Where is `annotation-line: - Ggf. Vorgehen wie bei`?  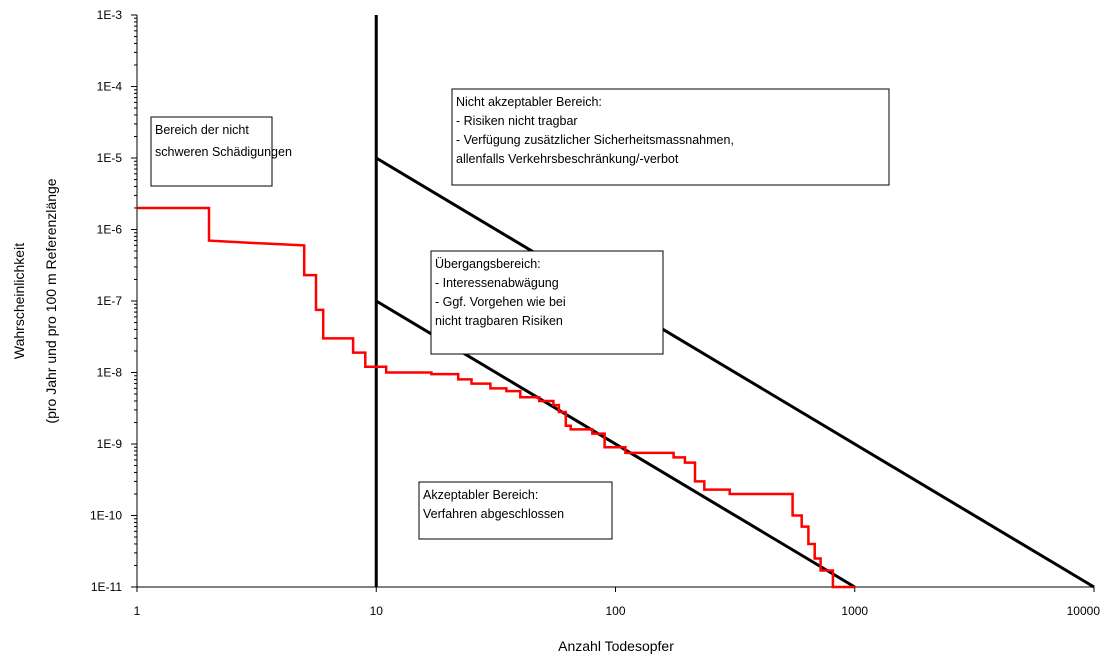
annotation-line: - Ggf. Vorgehen wie bei is located at coordinates (500, 302).